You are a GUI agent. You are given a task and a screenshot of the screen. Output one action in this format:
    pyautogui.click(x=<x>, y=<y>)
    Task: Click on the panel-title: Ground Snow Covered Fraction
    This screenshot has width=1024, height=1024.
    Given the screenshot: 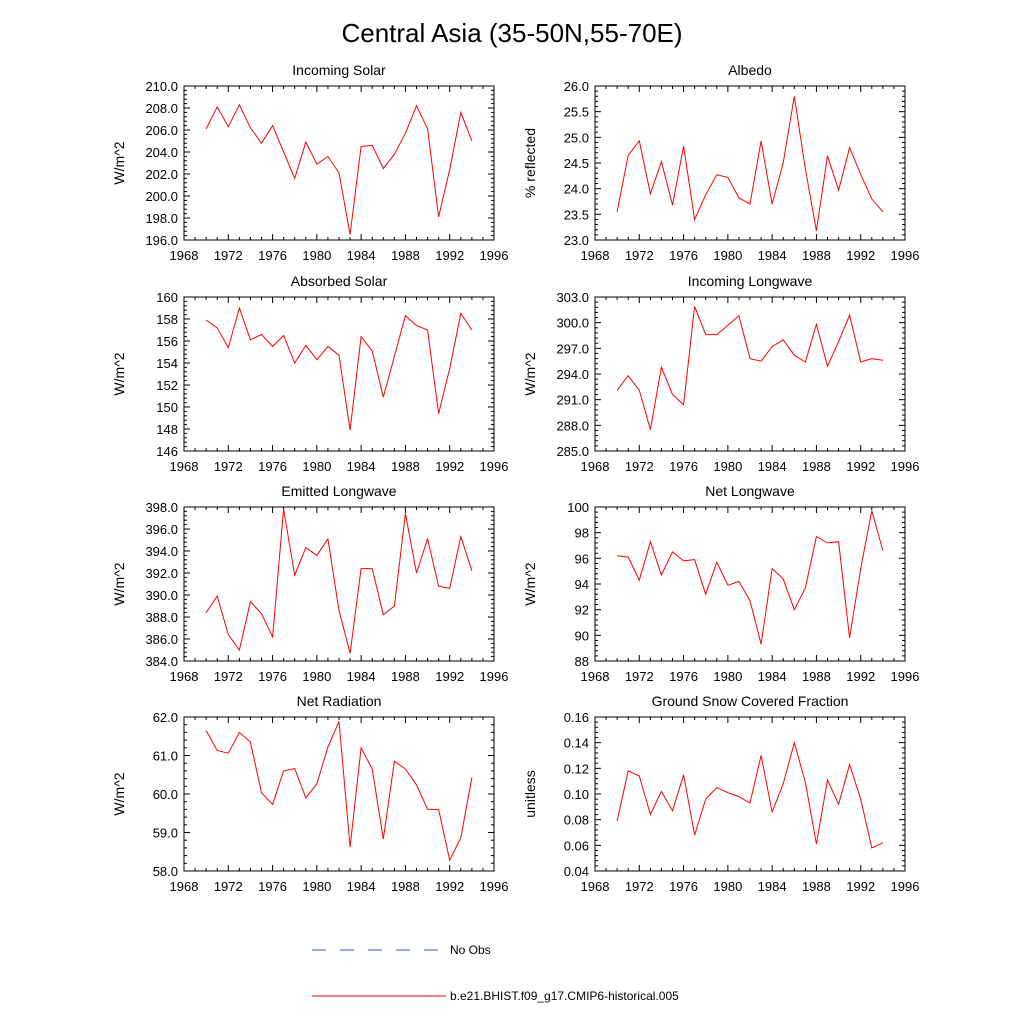 What is the action you would take?
    pyautogui.click(x=750, y=701)
    